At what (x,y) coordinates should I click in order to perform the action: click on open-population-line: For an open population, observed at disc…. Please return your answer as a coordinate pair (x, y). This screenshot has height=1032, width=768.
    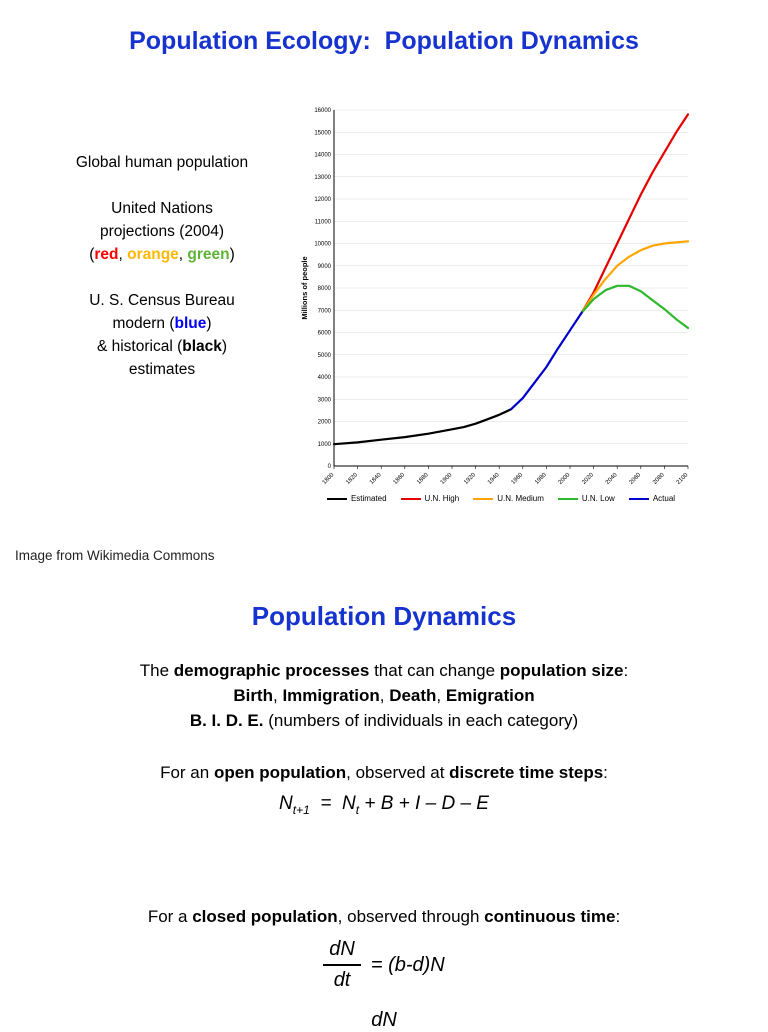
    Looking at the image, I should click on (384, 773).